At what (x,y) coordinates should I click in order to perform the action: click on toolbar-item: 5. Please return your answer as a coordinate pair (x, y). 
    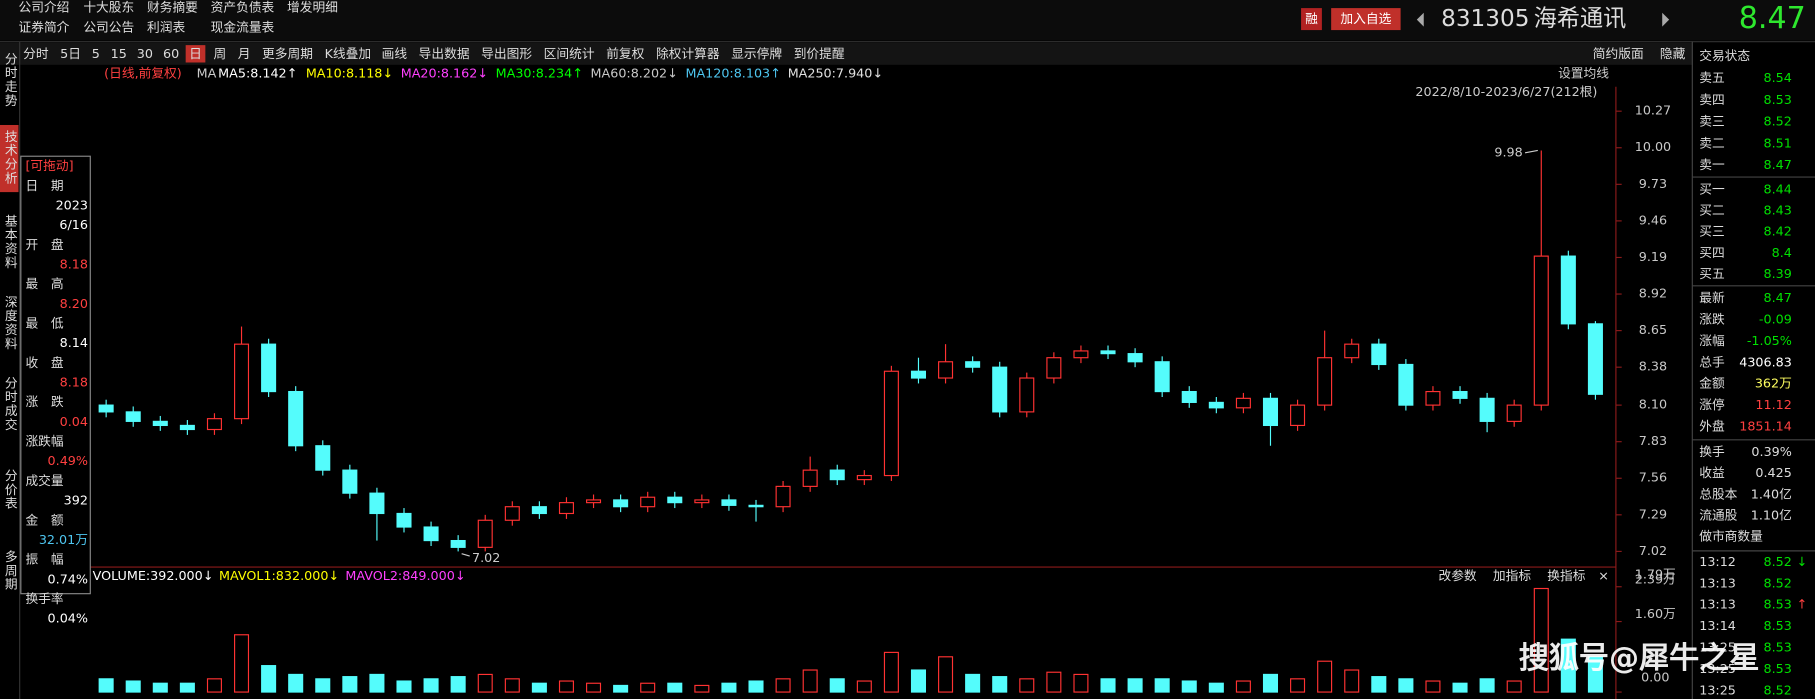
    Looking at the image, I should click on (96, 54).